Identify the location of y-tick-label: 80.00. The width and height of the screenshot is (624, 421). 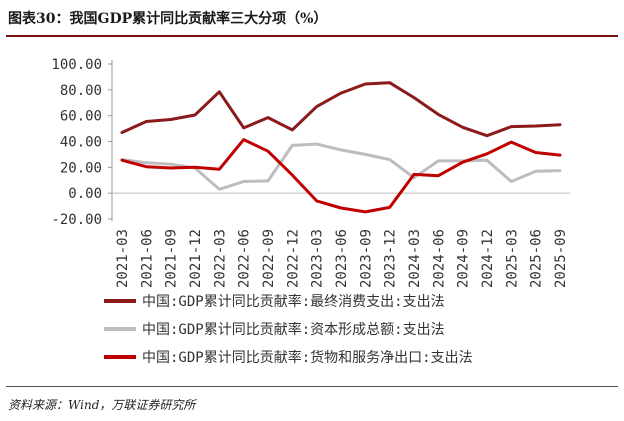
(81, 91).